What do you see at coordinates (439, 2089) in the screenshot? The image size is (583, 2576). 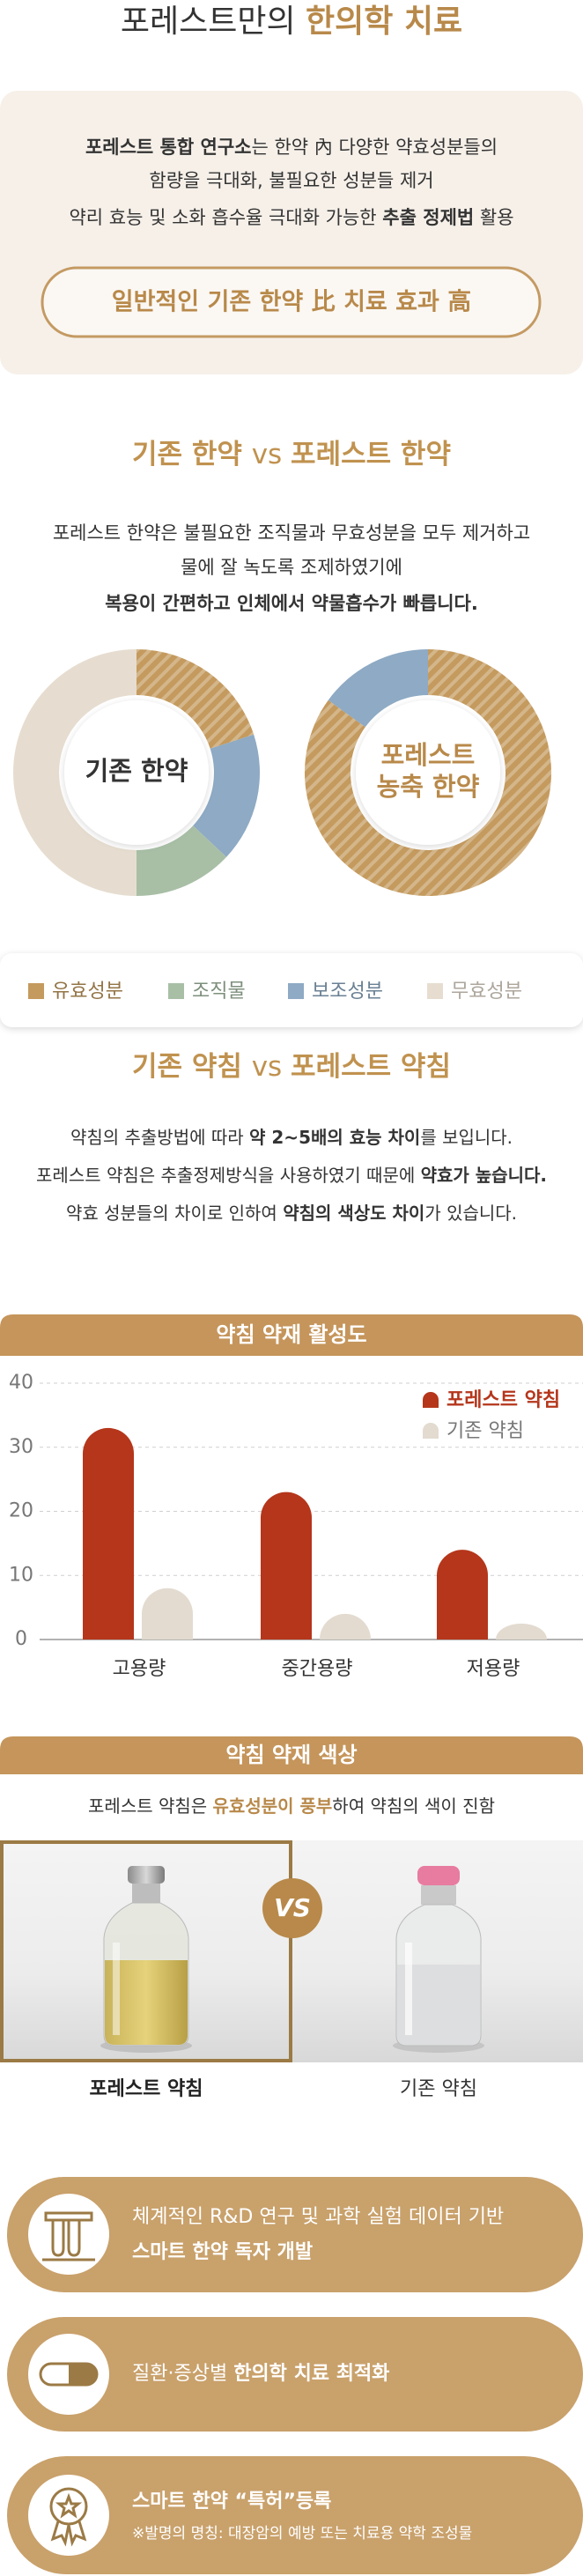 I see `photo-label: 기존 약침` at bounding box center [439, 2089].